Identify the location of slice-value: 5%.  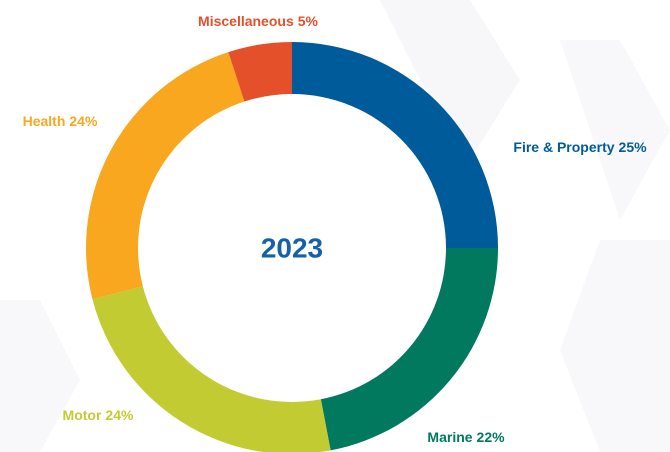
(308, 21).